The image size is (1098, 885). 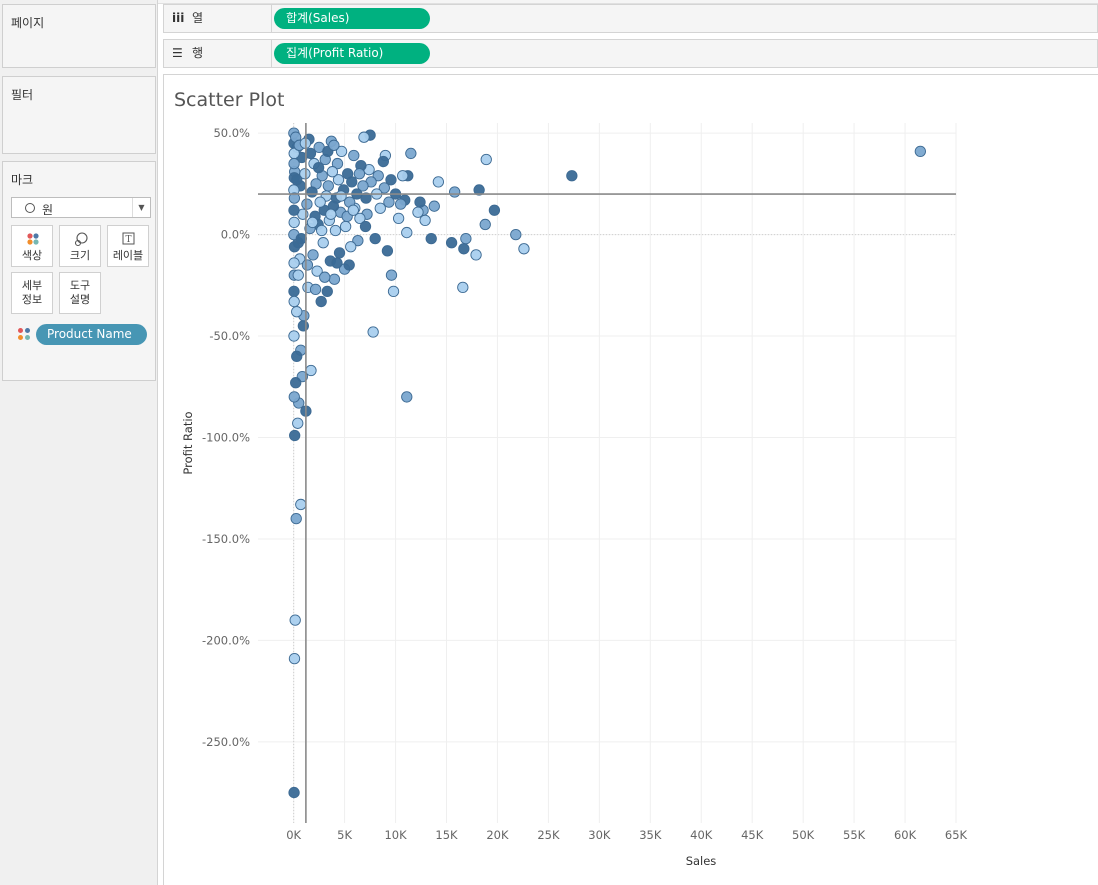 What do you see at coordinates (630, 18) in the screenshot?
I see `columns-shelf: iii 열 합계(Sales)` at bounding box center [630, 18].